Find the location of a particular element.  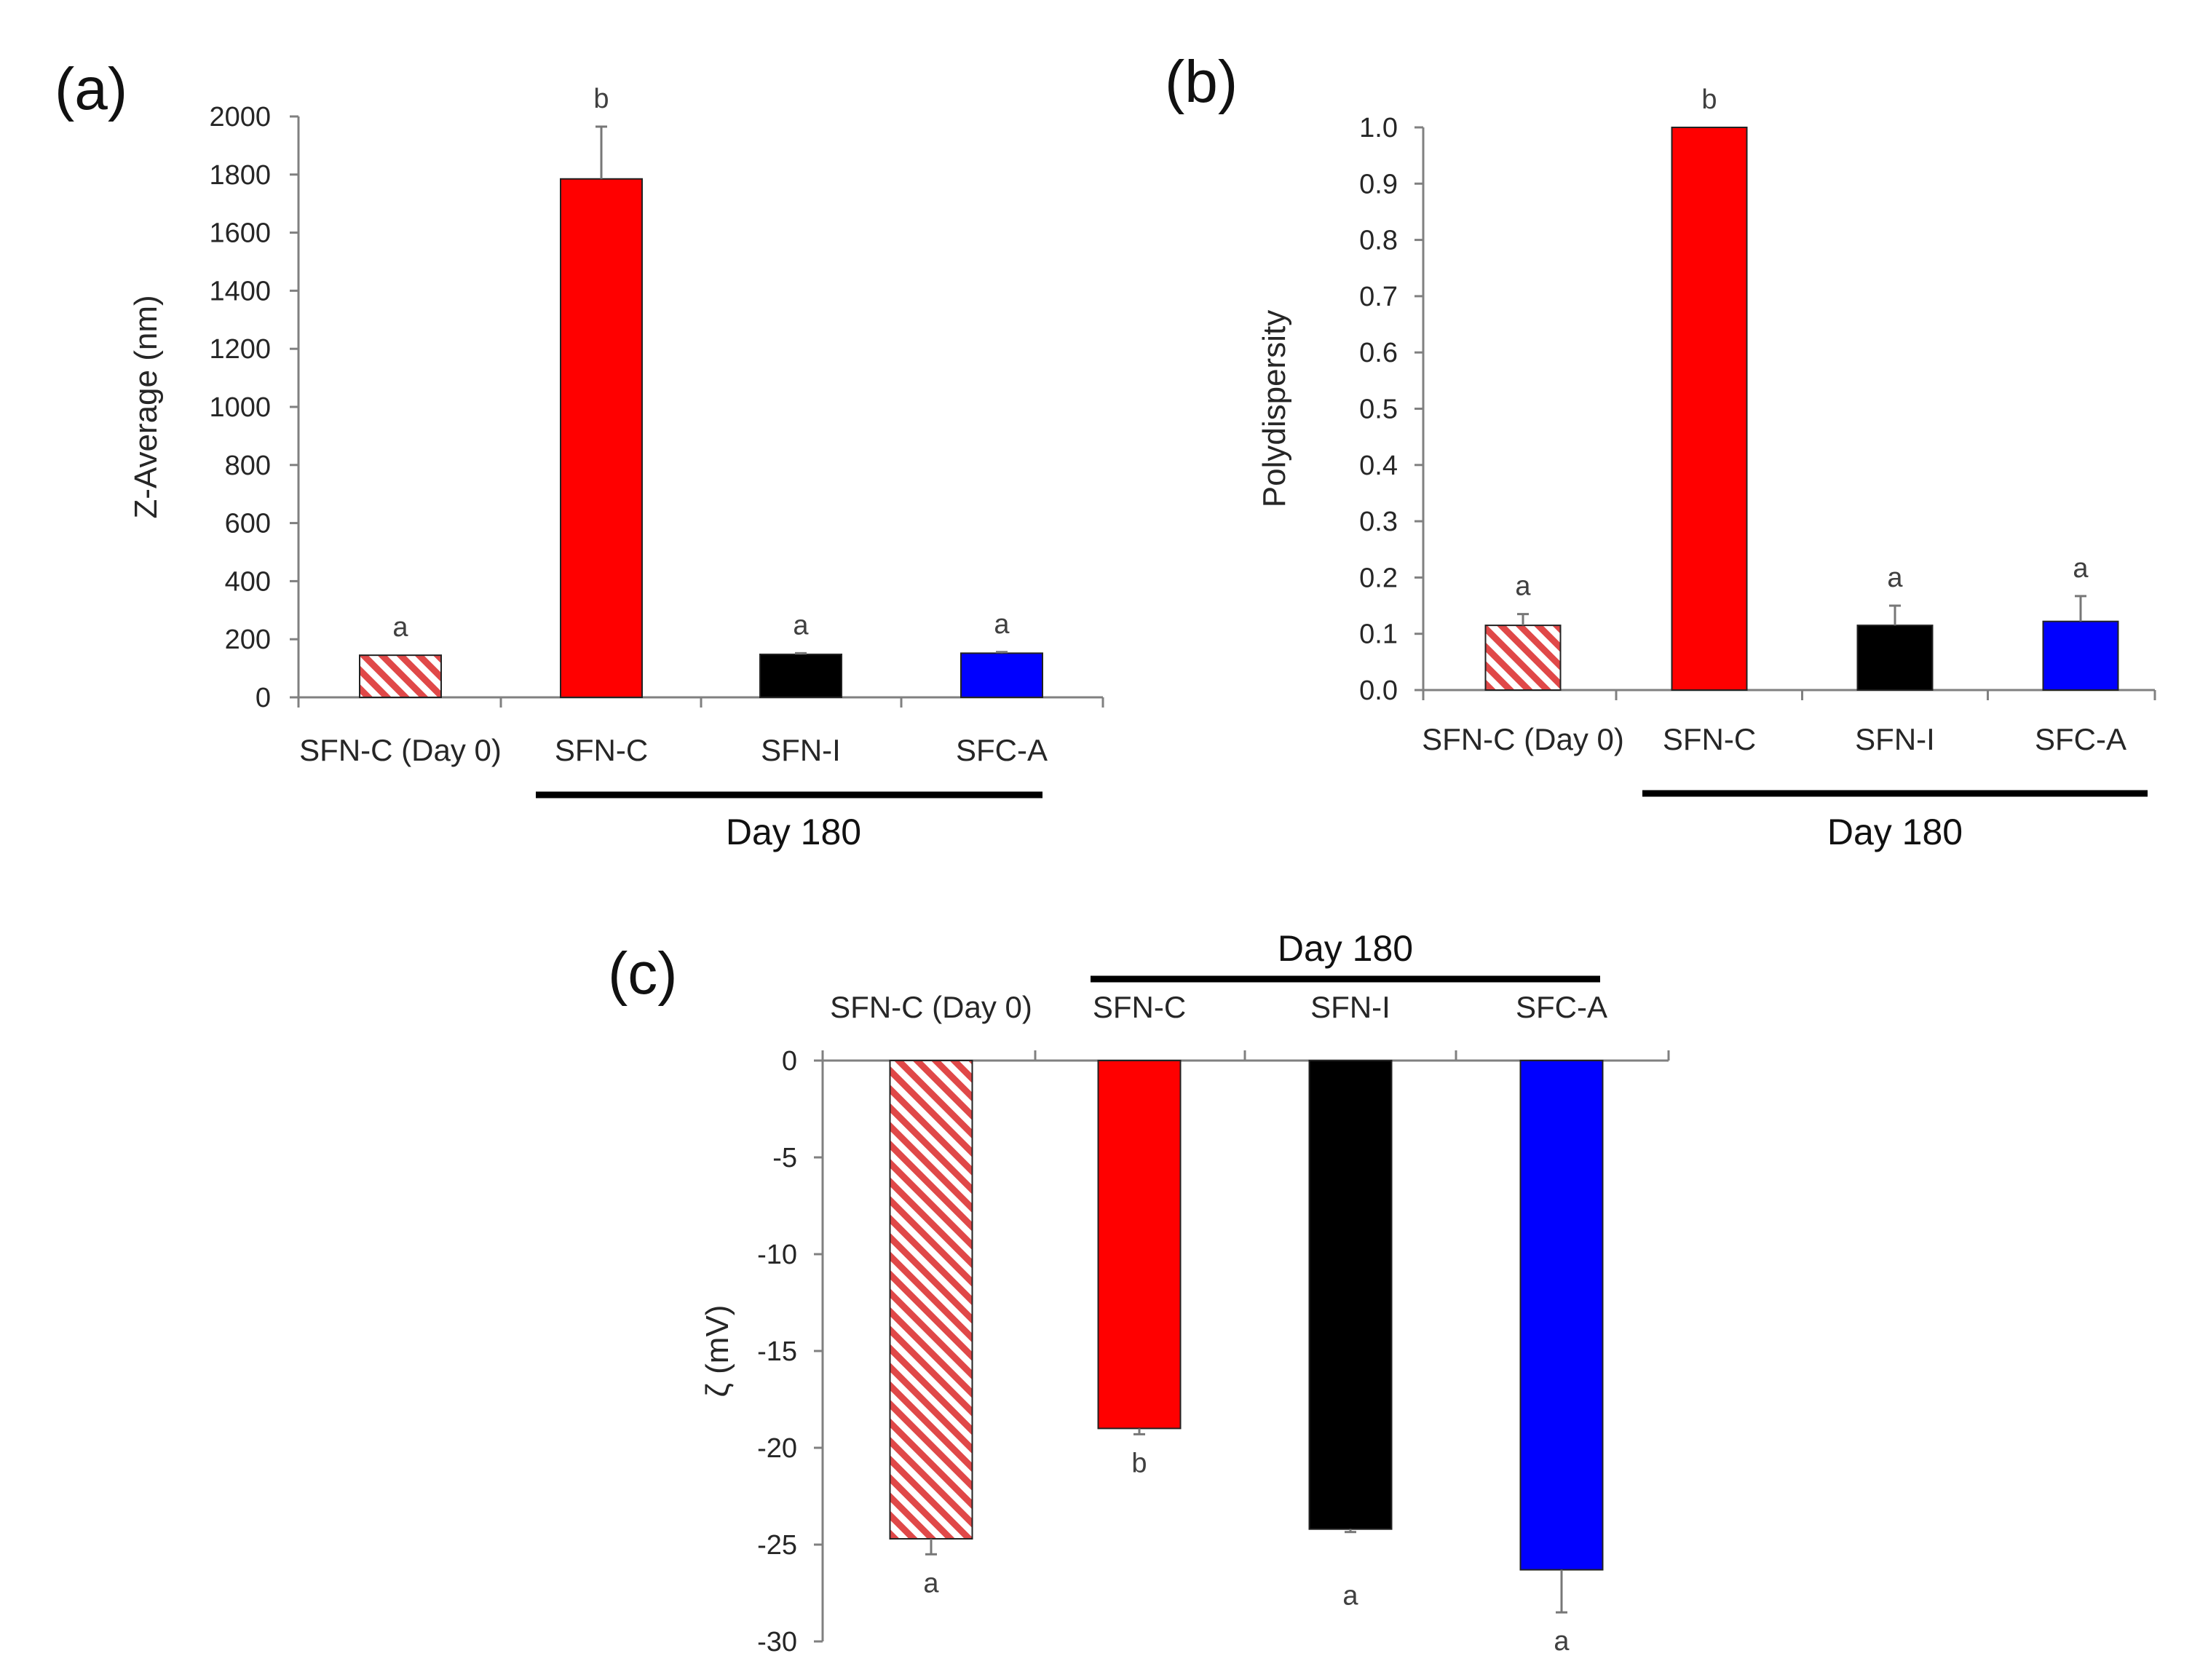

panel-c-group-label: Day 180 is located at coordinates (1345, 948).